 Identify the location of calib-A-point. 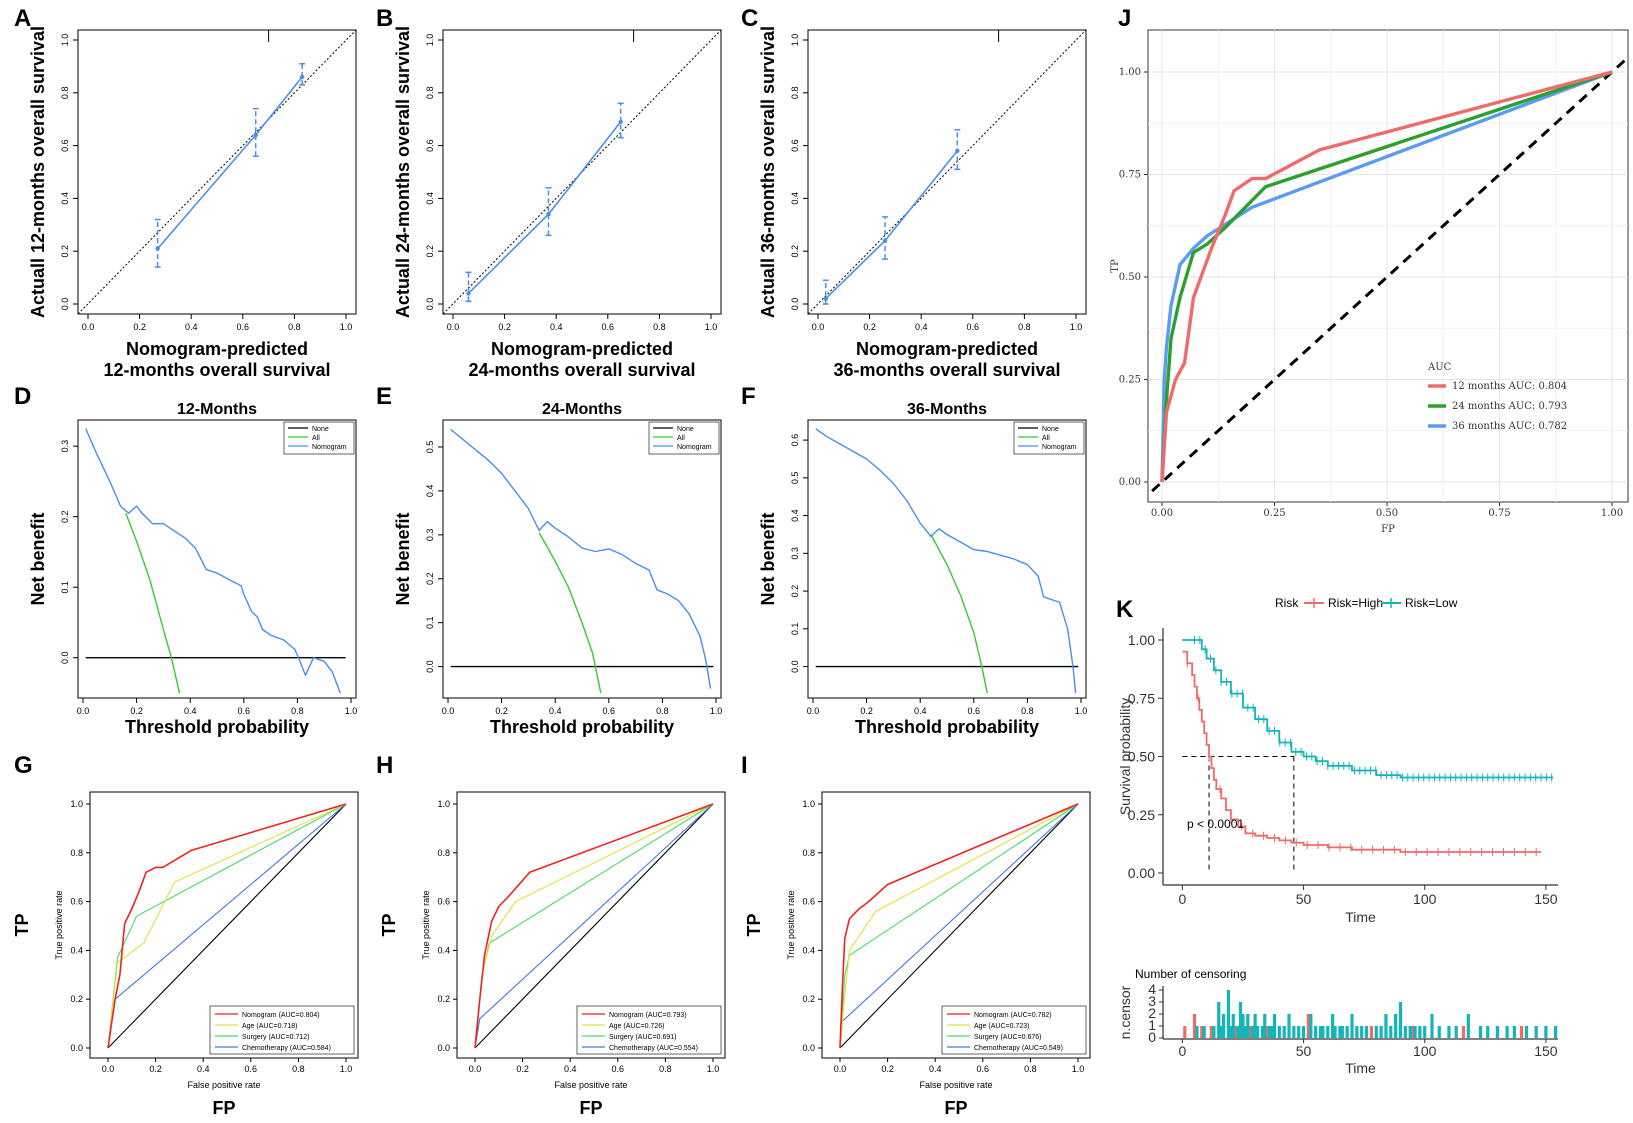
(302, 77).